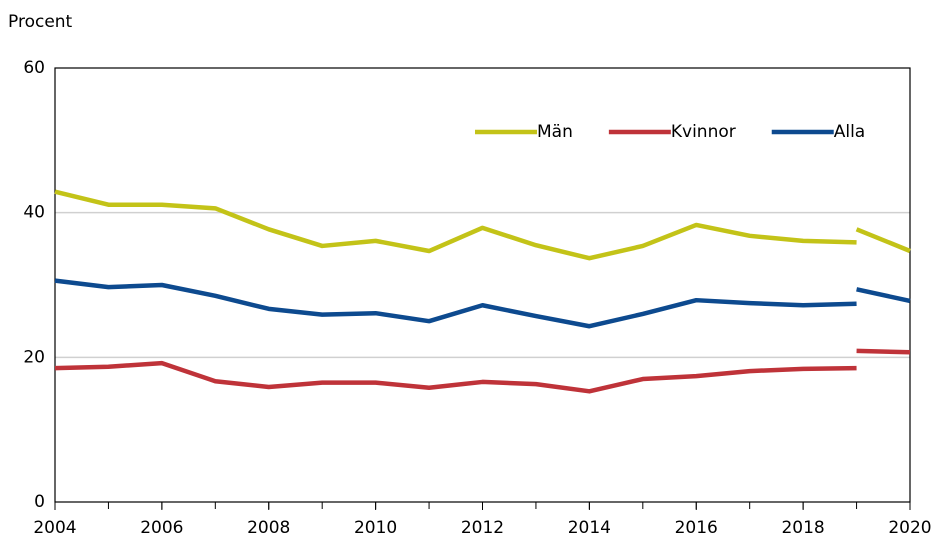 The width and height of the screenshot is (936, 547). What do you see at coordinates (34, 357) in the screenshot?
I see `y-tick-label: 20` at bounding box center [34, 357].